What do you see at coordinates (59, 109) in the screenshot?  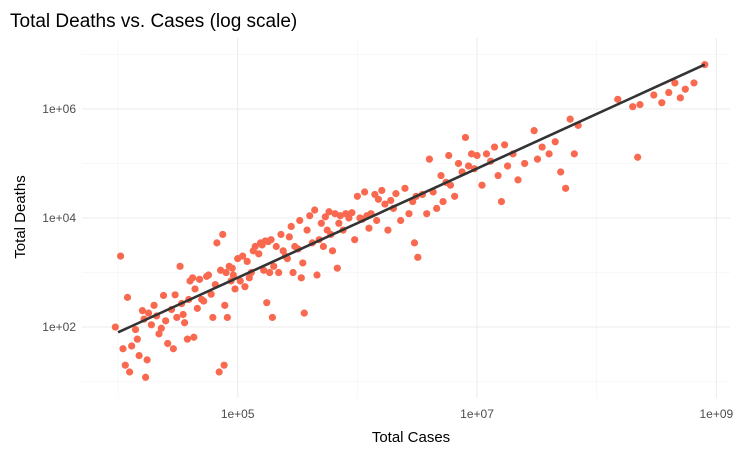 I see `y-tick-label: 1e+06` at bounding box center [59, 109].